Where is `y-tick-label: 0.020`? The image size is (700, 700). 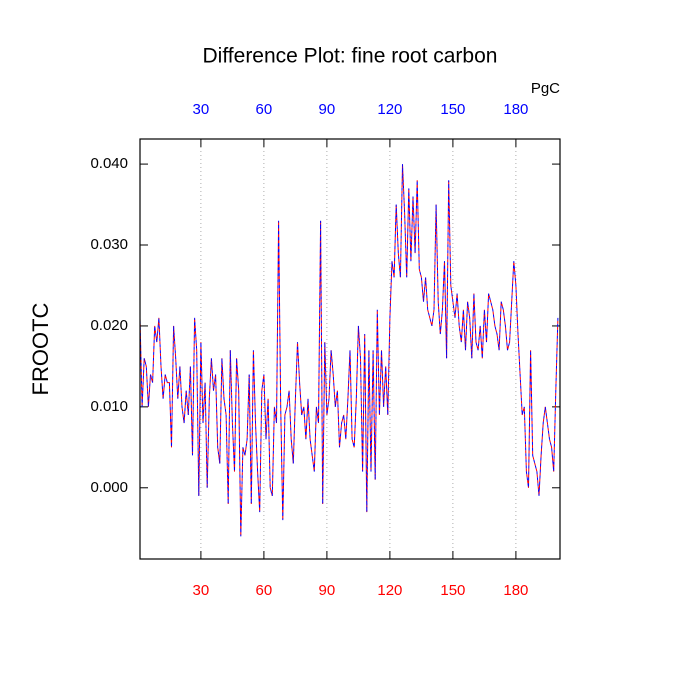 y-tick-label: 0.020 is located at coordinates (109, 325).